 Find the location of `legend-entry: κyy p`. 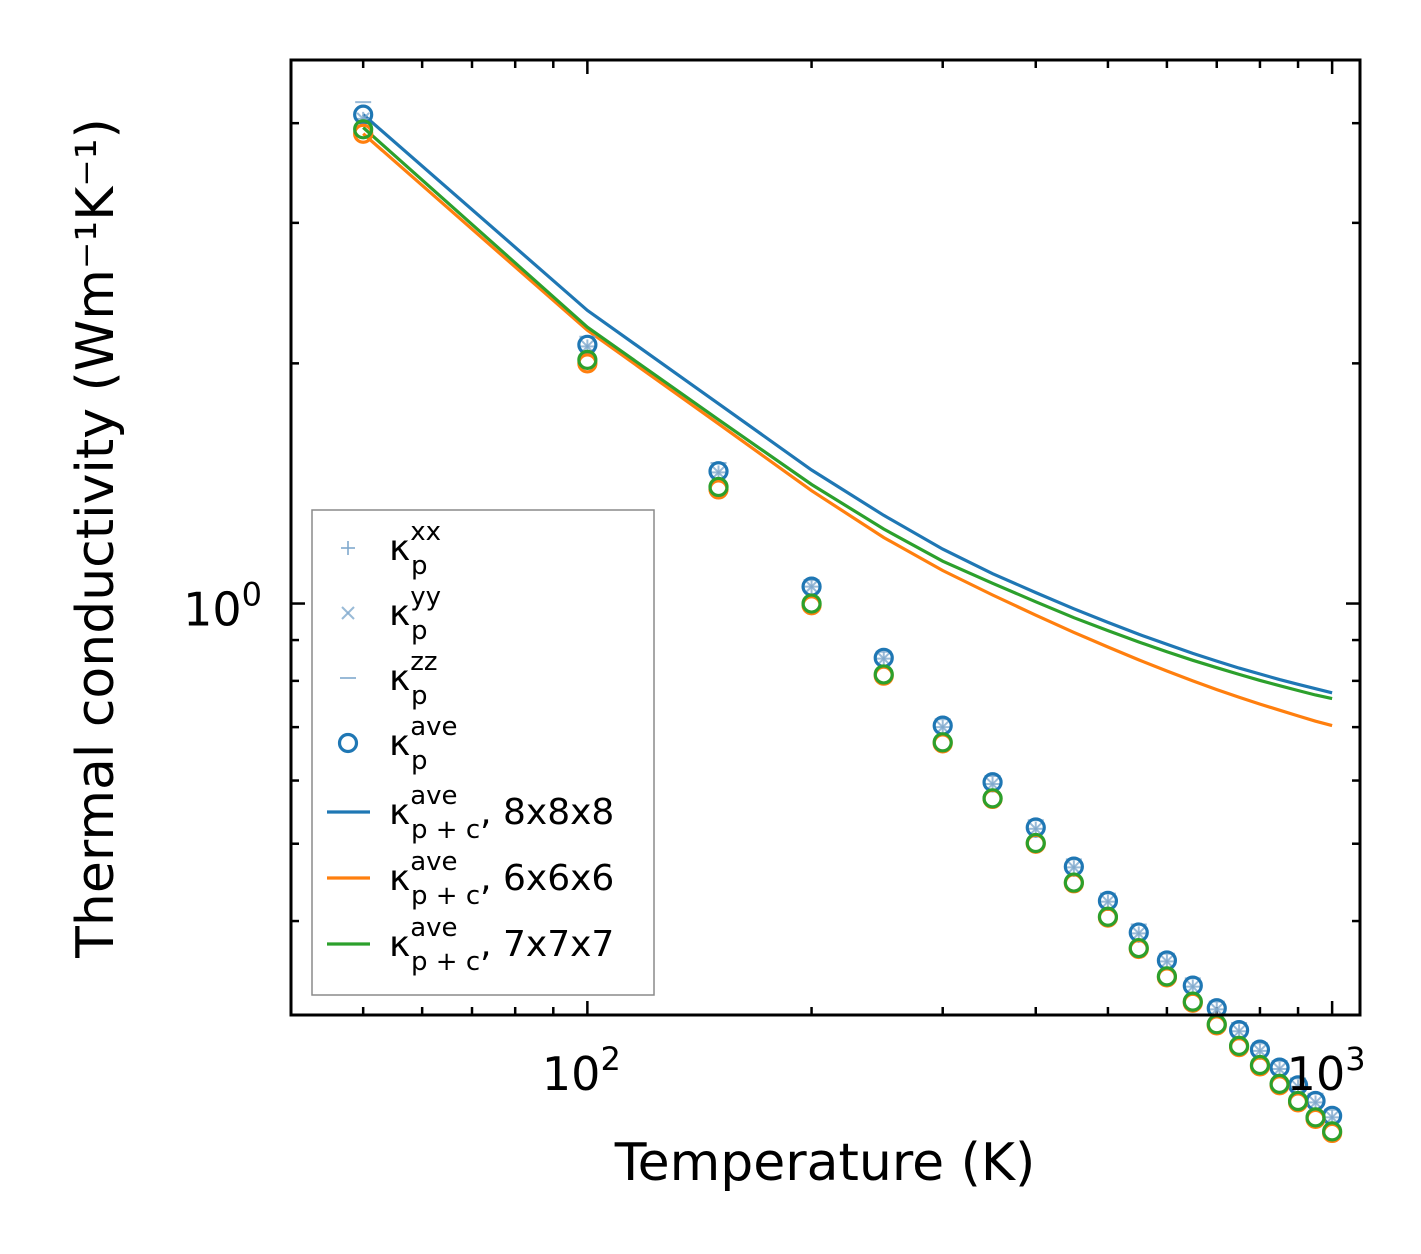

legend-entry: κyy p is located at coordinates (391, 614).